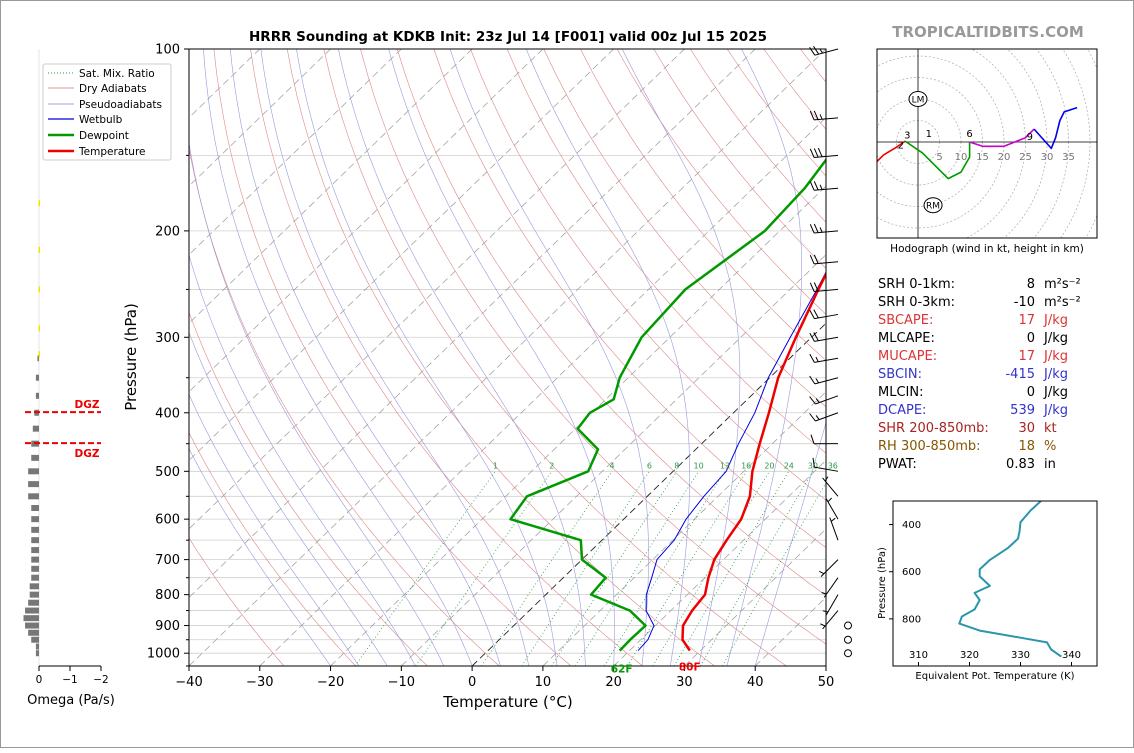 This screenshot has height=753, width=1134. Describe the element at coordinates (1020, 374) in the screenshot. I see `param-value: -415` at that location.